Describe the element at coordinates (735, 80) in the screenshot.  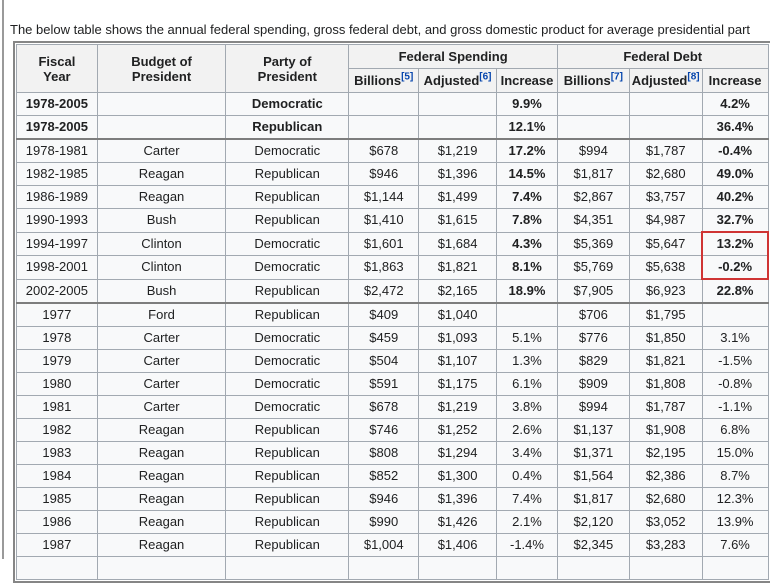
I see `header-debt-increase: Increase` at that location.